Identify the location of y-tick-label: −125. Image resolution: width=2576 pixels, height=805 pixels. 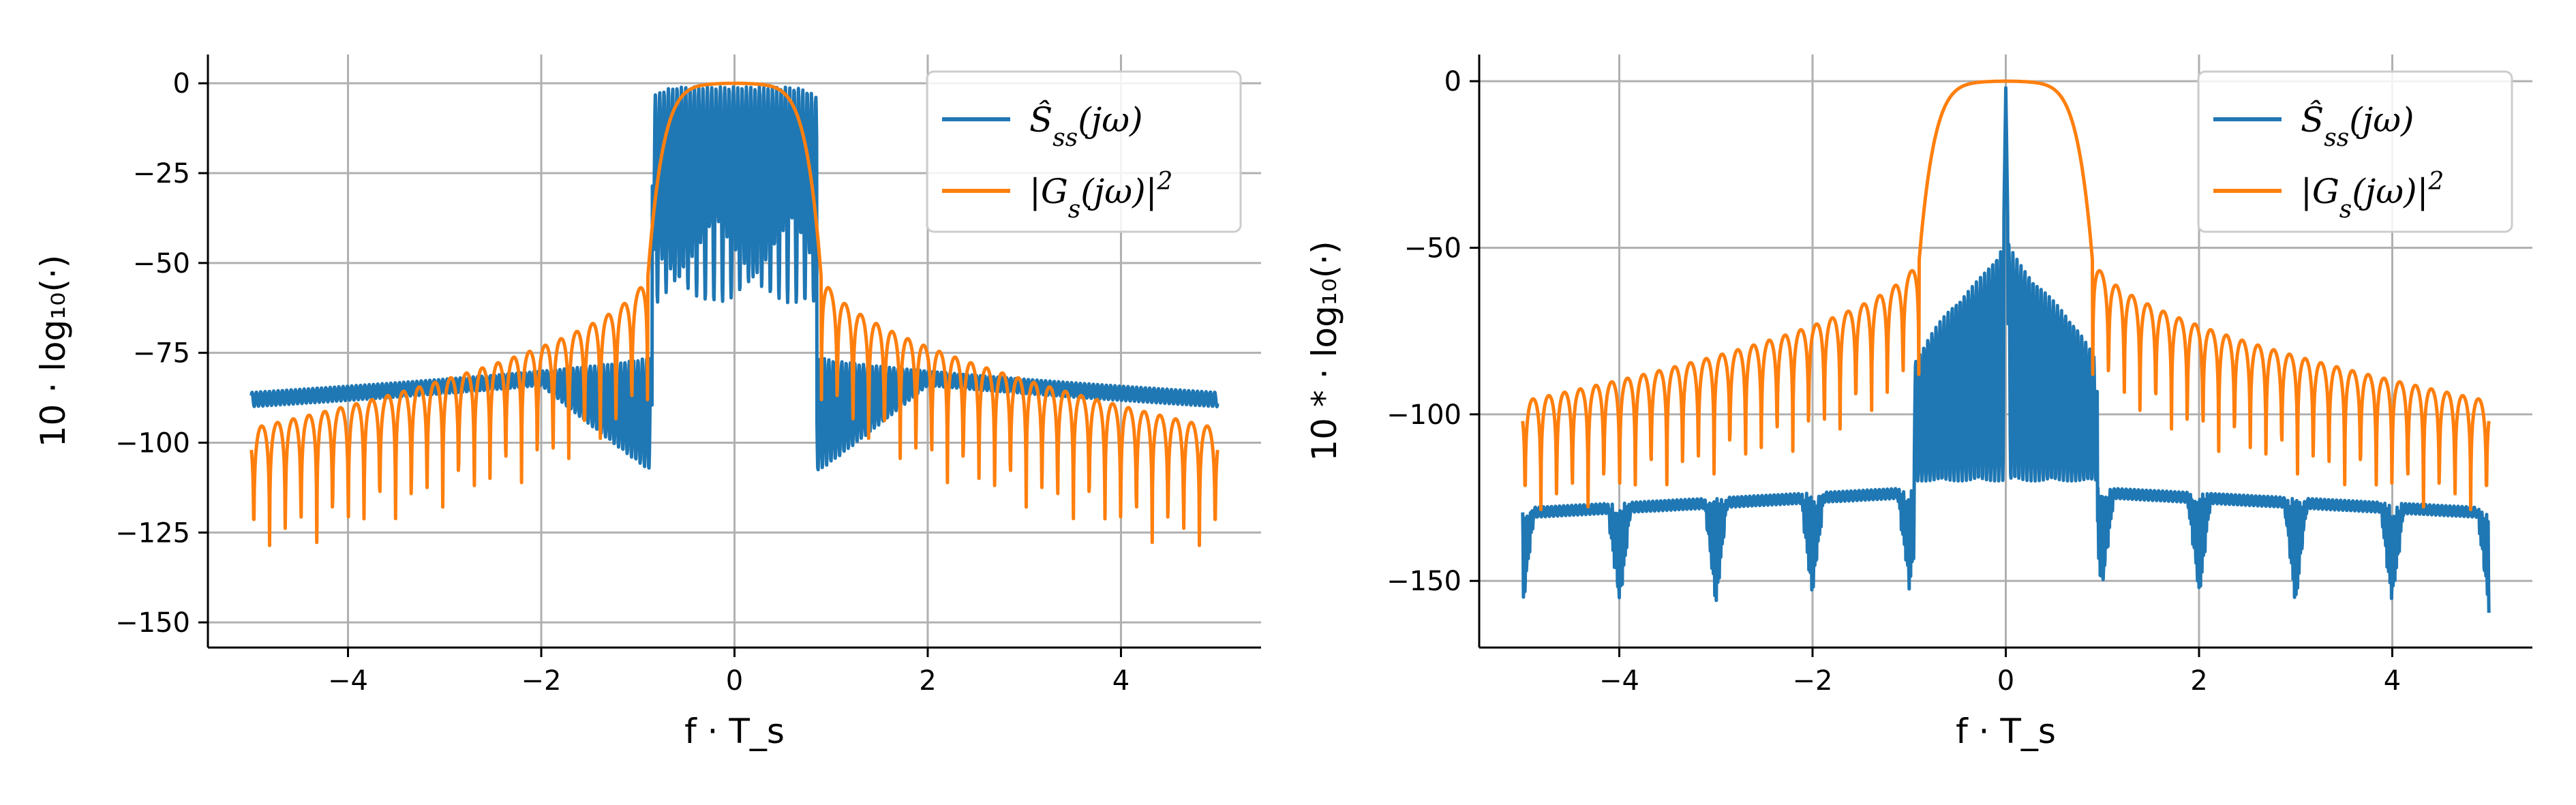
(153, 533).